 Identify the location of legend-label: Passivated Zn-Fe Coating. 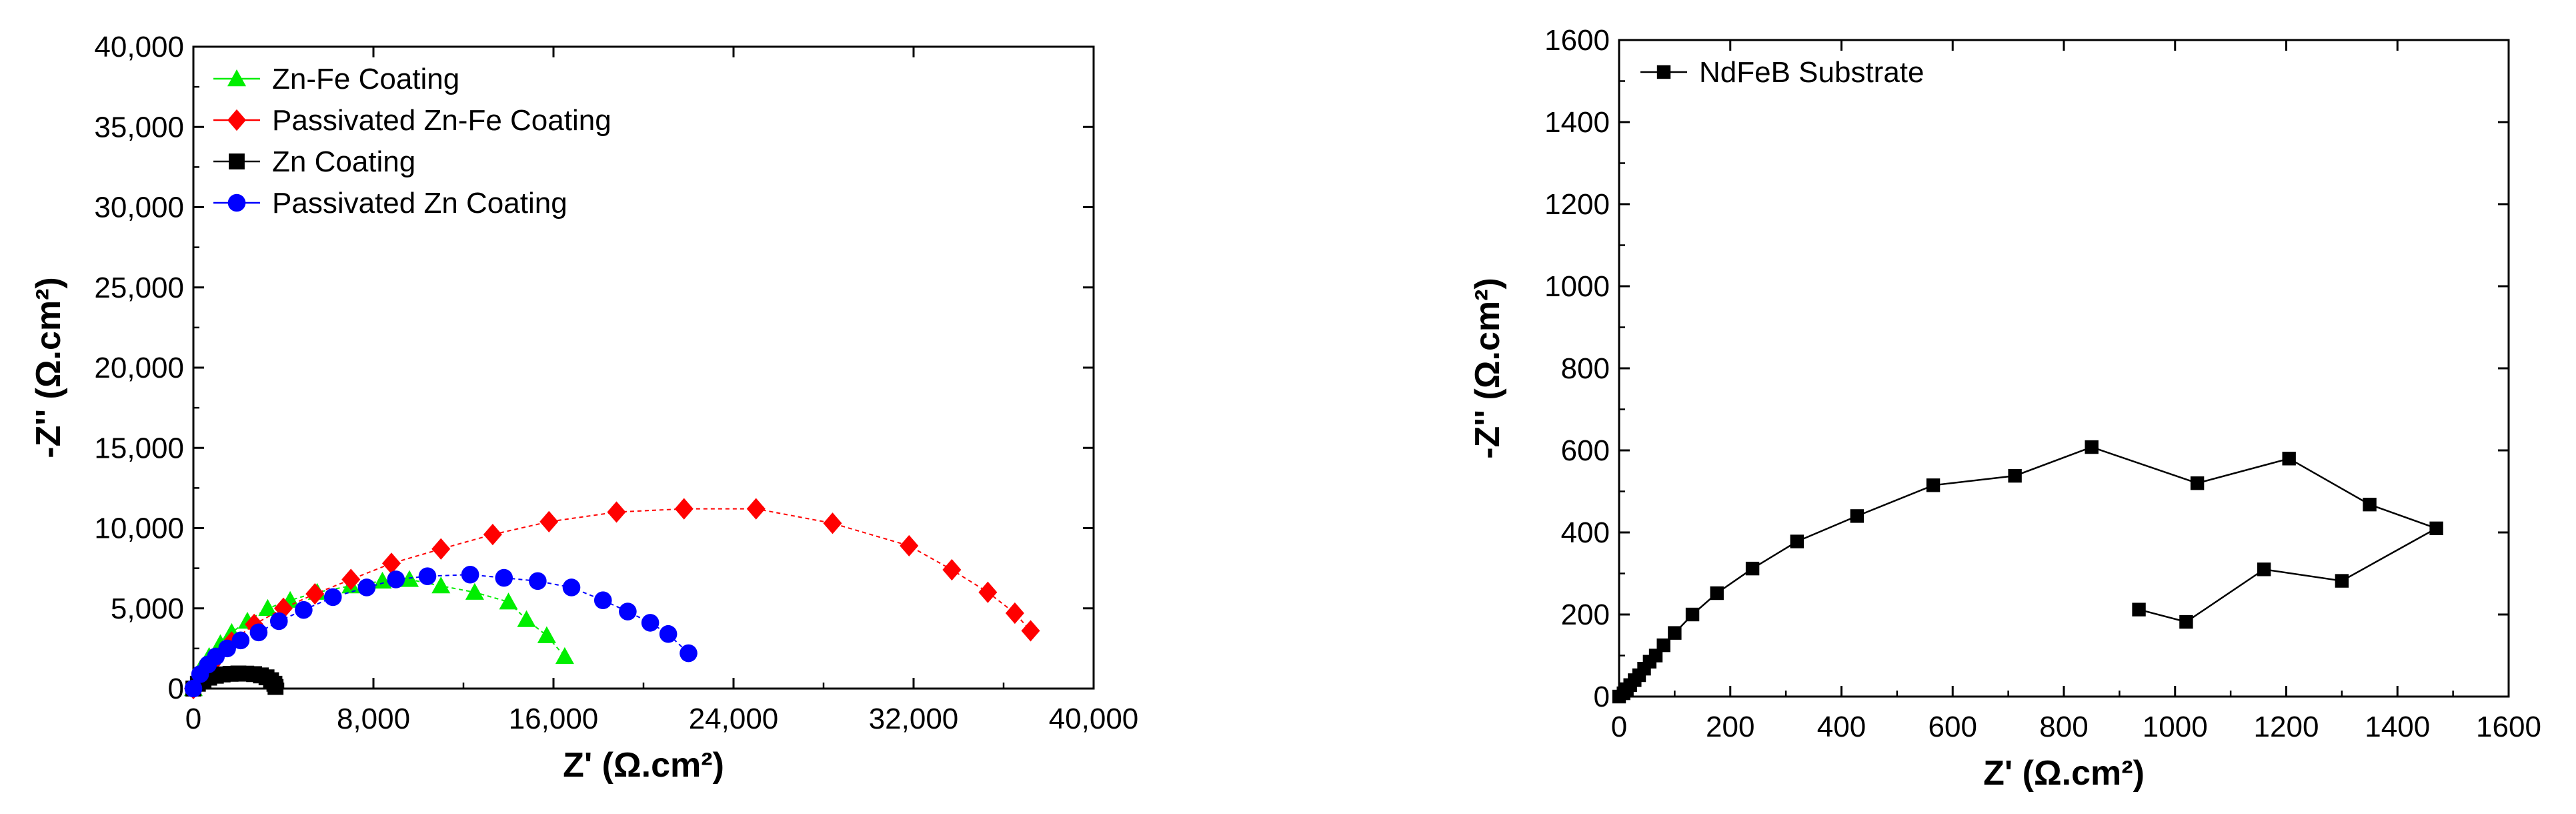
(441, 121).